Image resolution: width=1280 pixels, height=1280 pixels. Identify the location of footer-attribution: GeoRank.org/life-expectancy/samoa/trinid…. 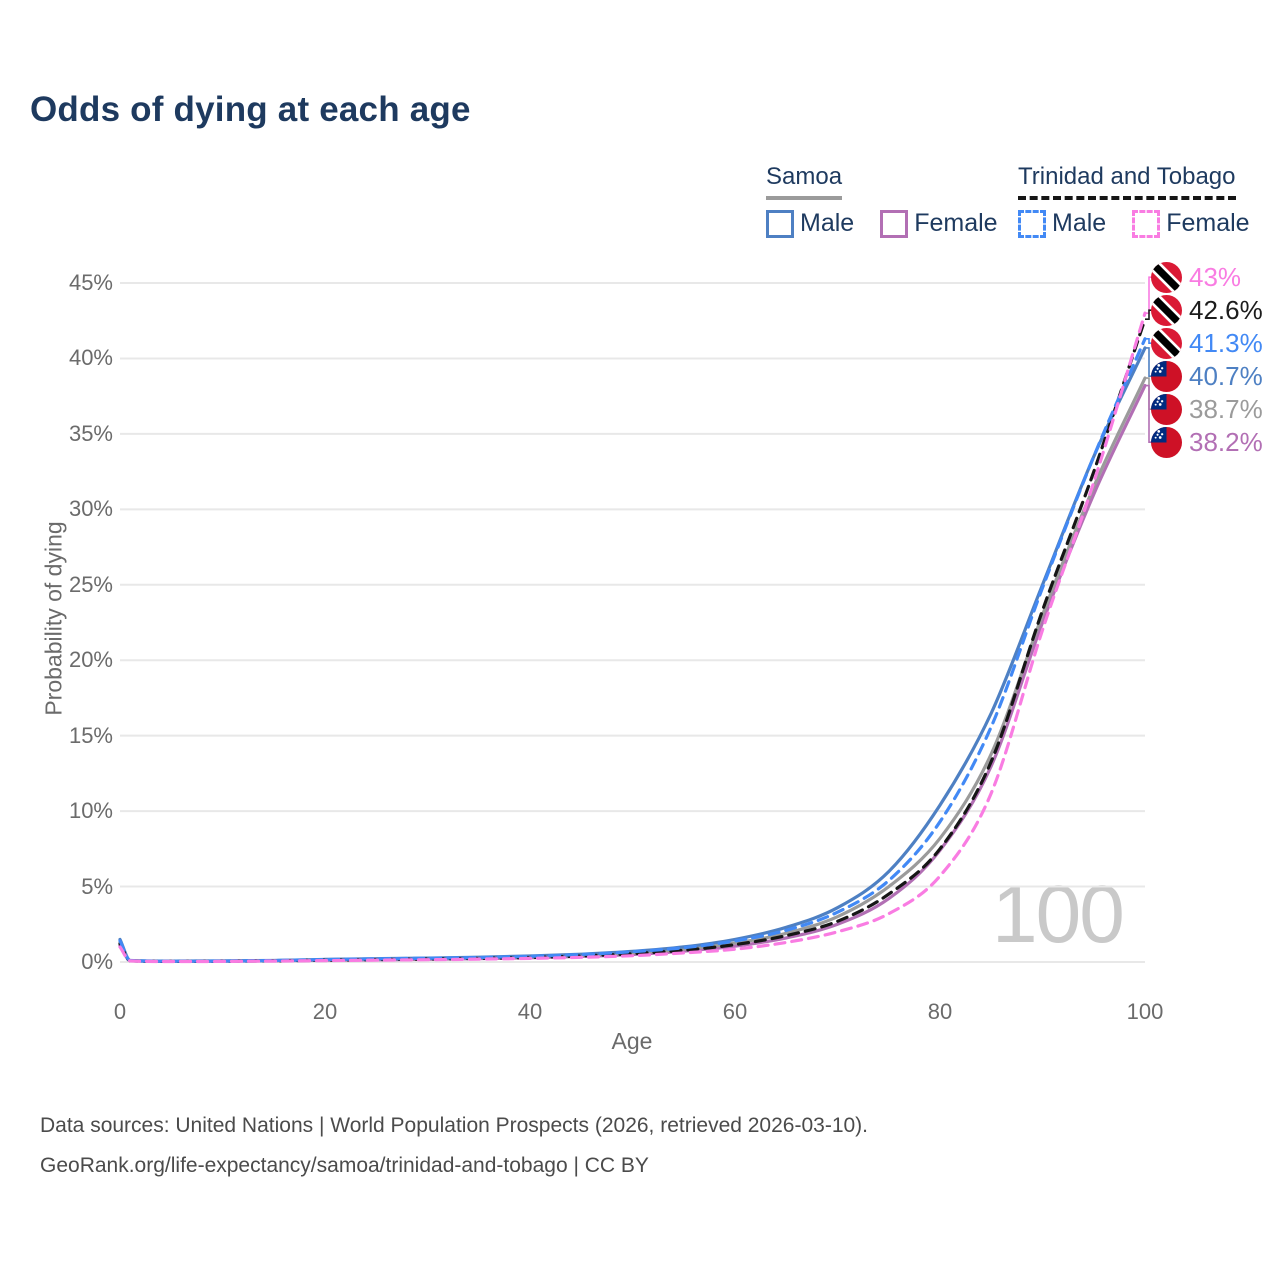
(344, 1165).